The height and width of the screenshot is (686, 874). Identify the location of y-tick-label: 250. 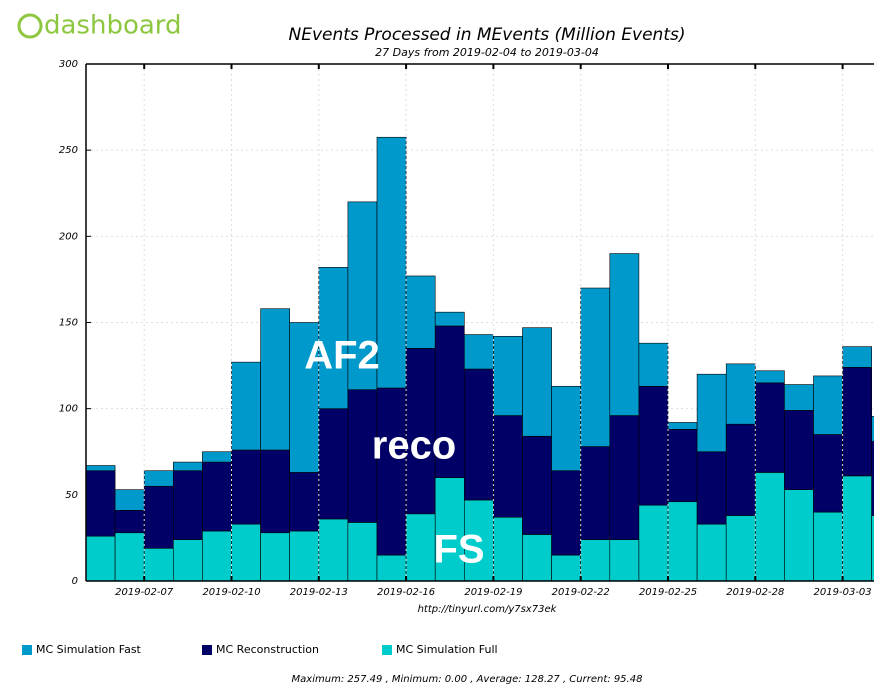
(68, 150).